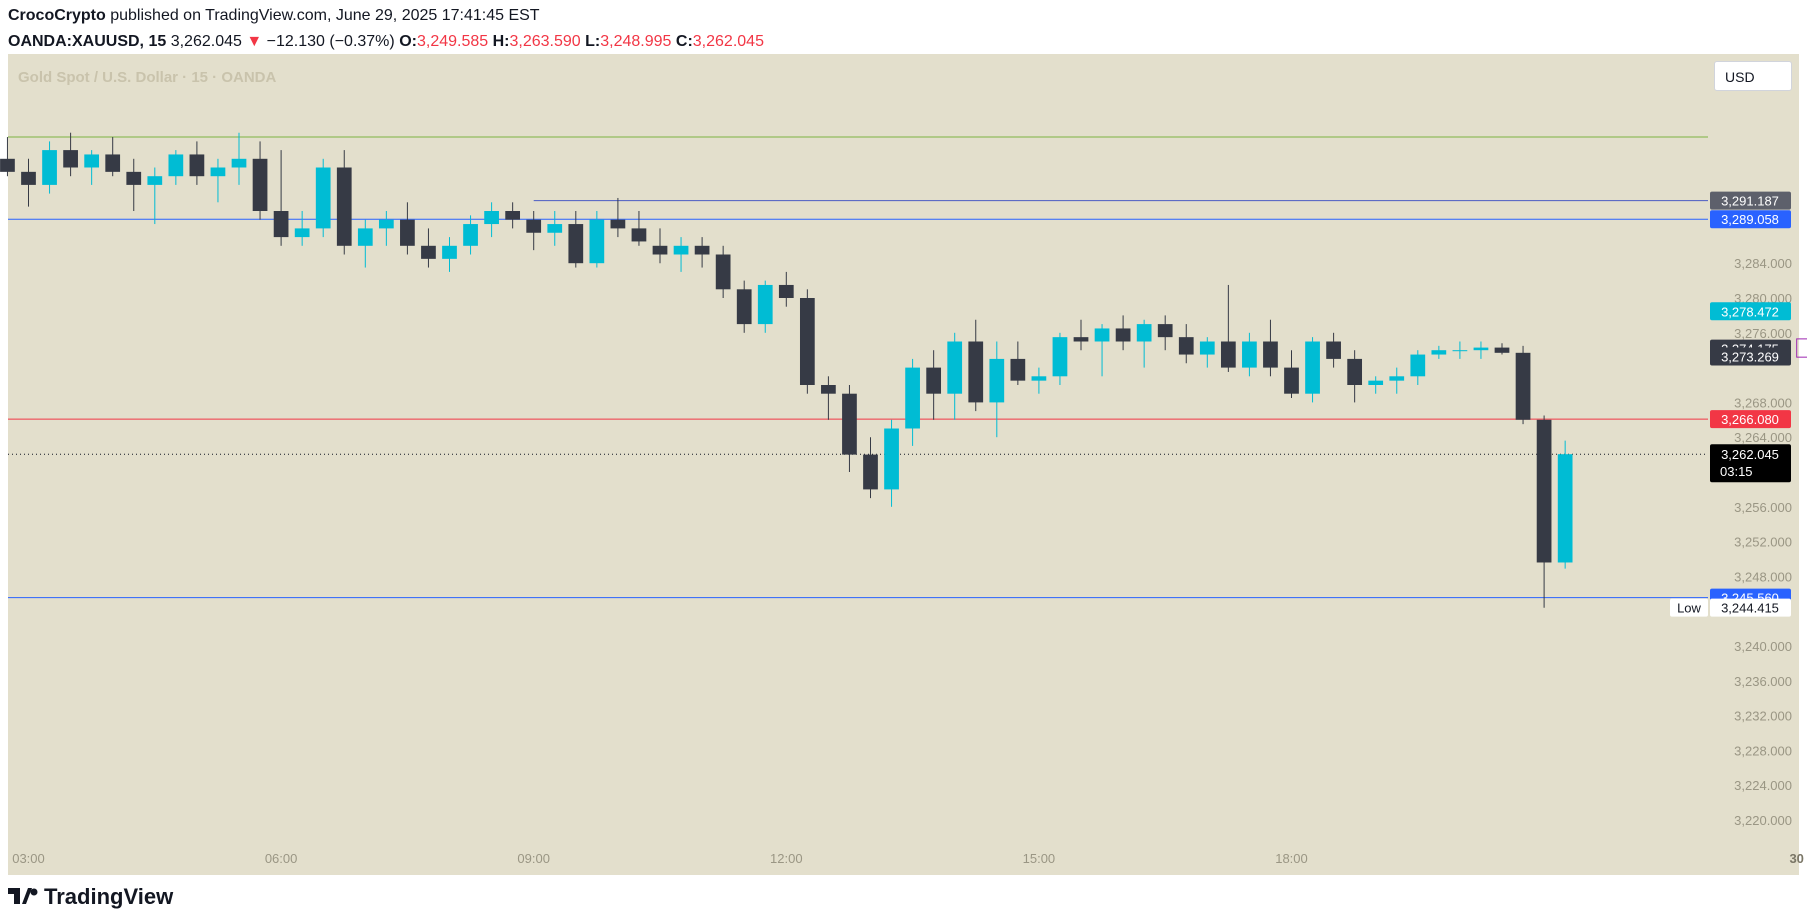 The height and width of the screenshot is (922, 1807). What do you see at coordinates (786, 858) in the screenshot?
I see `x-tick-label: 12:00` at bounding box center [786, 858].